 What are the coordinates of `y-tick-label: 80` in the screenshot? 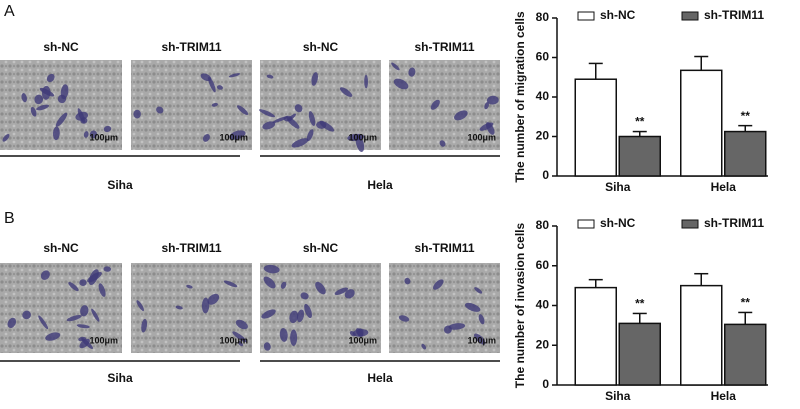 It's located at (543, 225).